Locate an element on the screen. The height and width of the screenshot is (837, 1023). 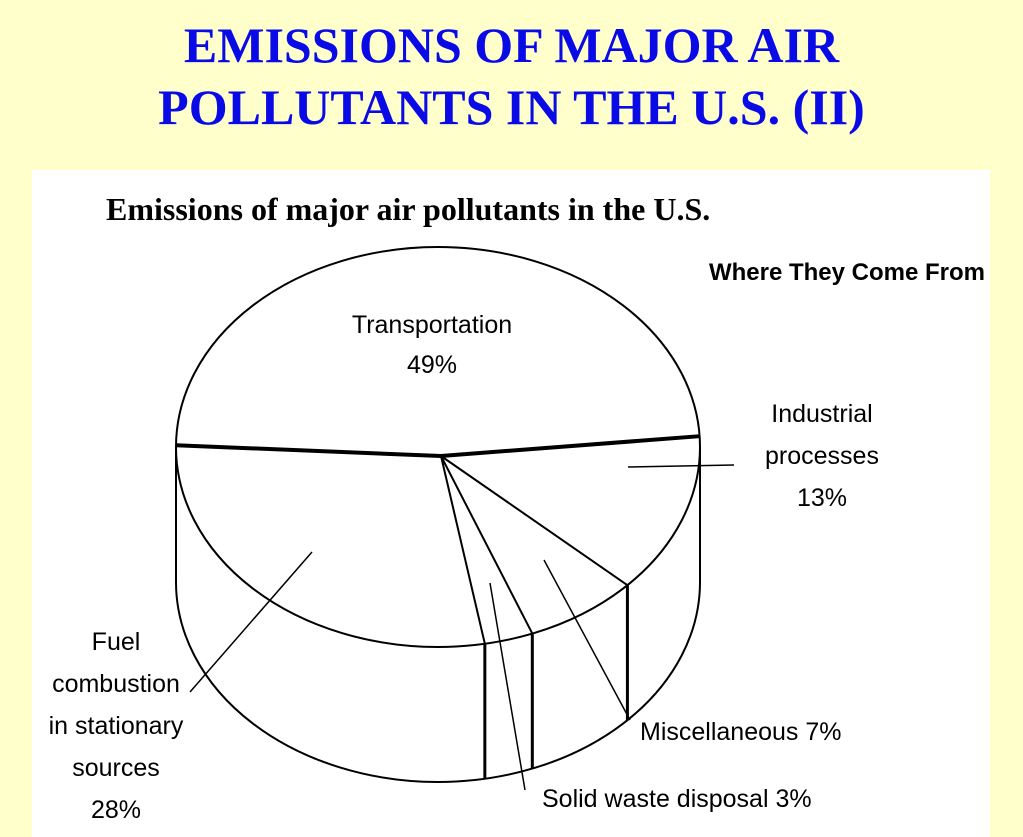
slice-label-line: processes is located at coordinates (822, 456).